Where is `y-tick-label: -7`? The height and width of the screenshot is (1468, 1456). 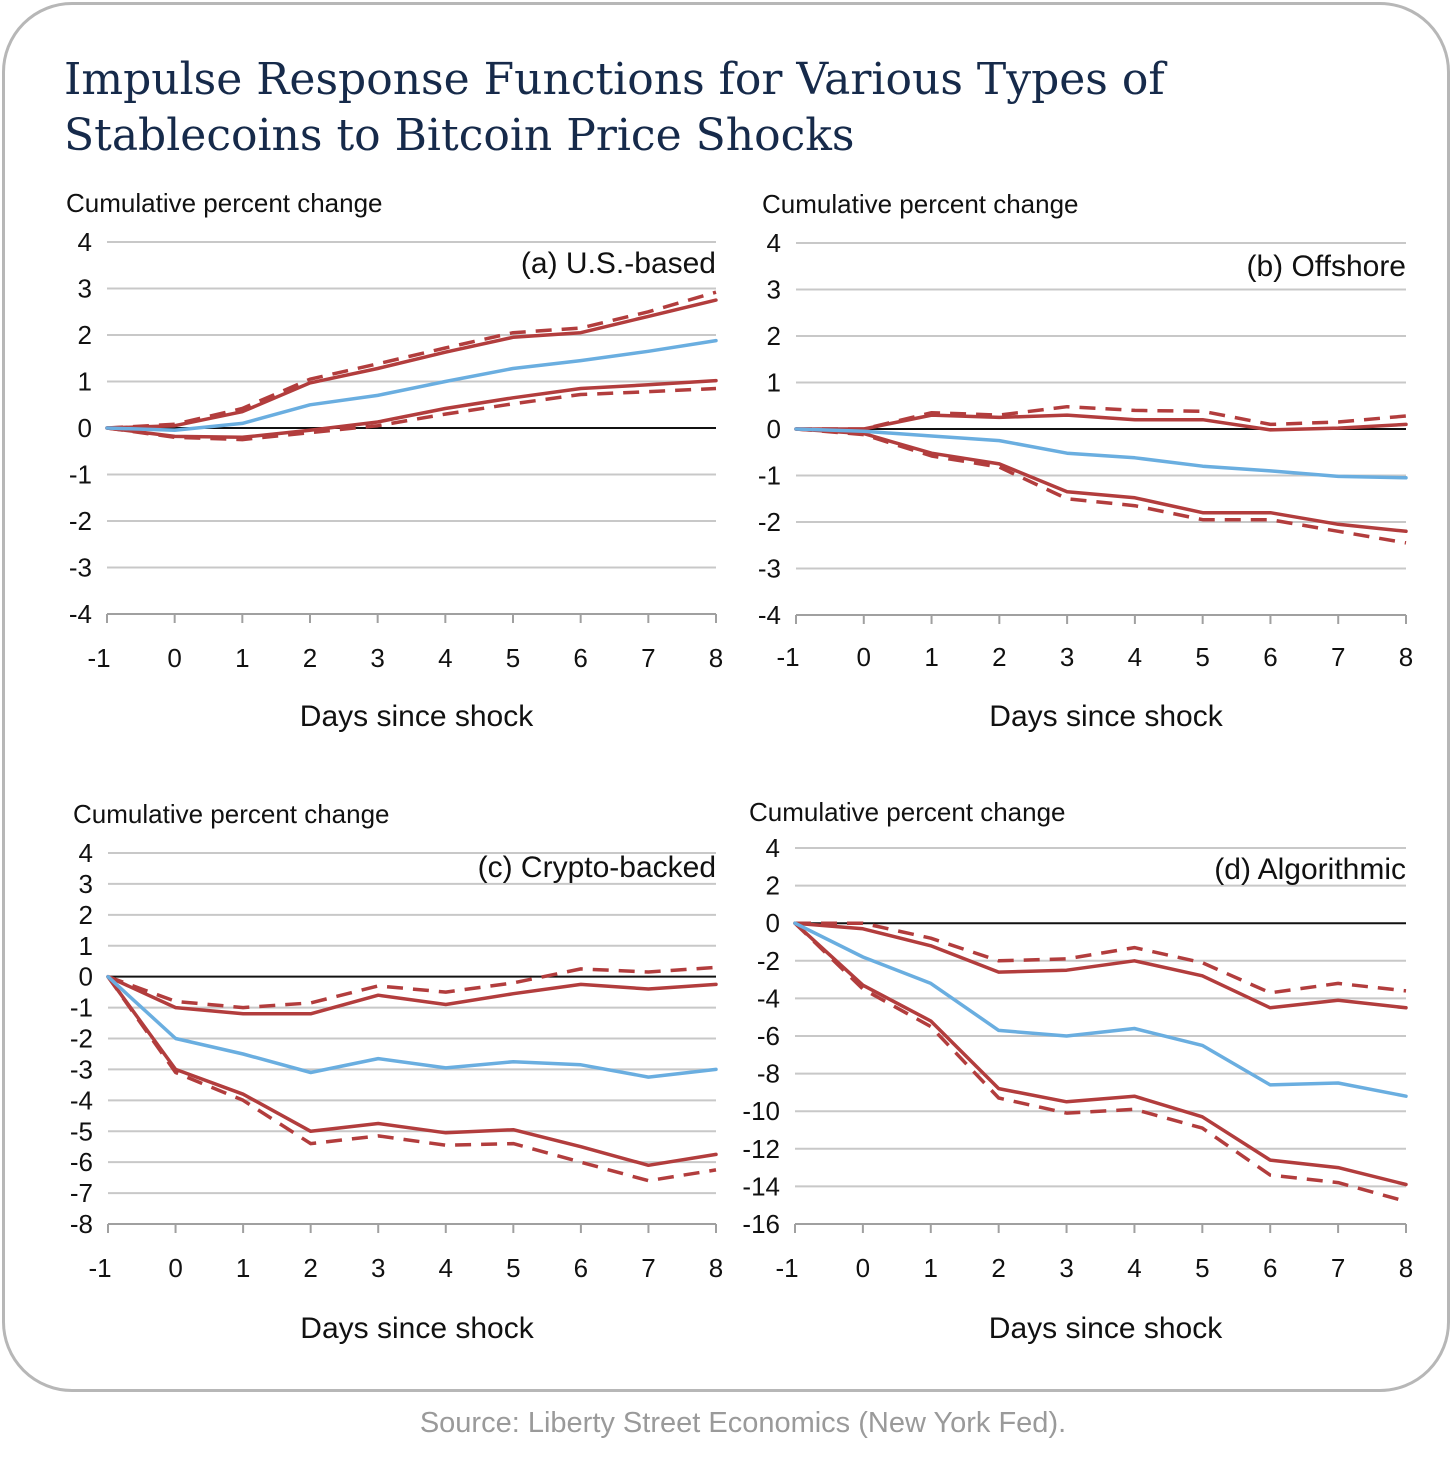 y-tick-label: -7 is located at coordinates (81, 1193).